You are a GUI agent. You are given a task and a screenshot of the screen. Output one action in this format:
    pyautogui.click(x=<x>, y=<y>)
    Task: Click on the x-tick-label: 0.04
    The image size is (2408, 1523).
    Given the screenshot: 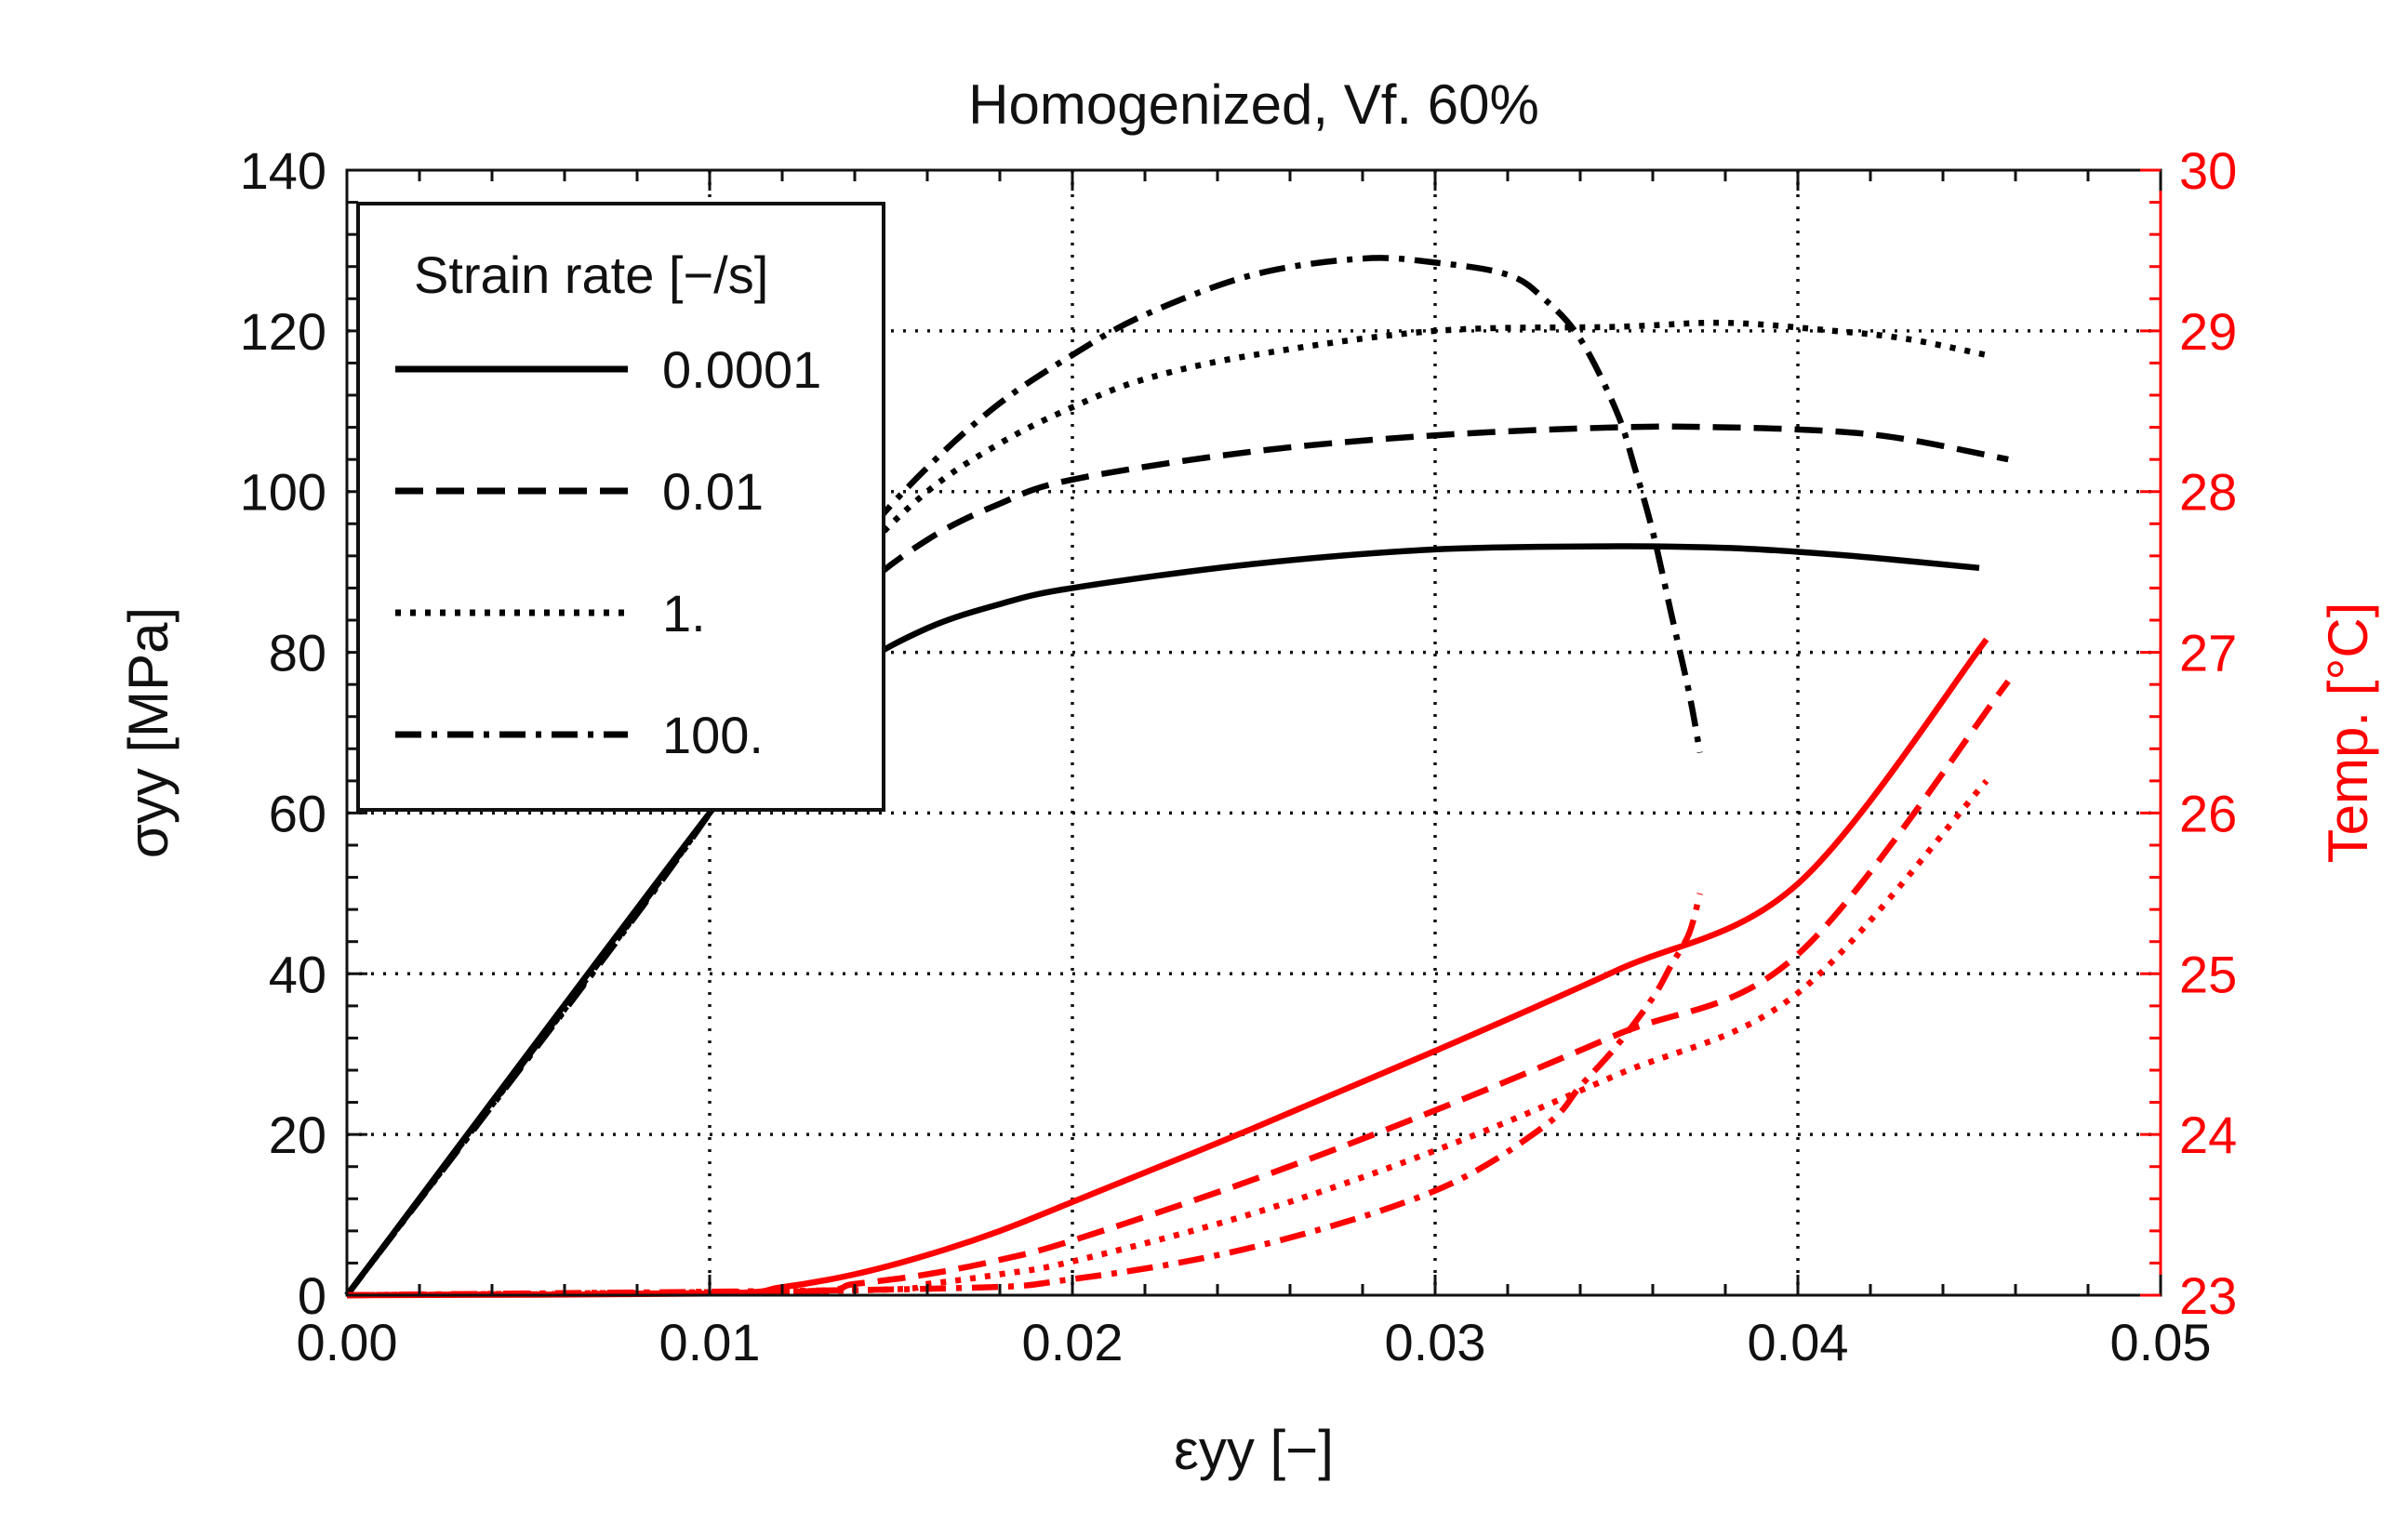 What is the action you would take?
    pyautogui.click(x=1799, y=1342)
    